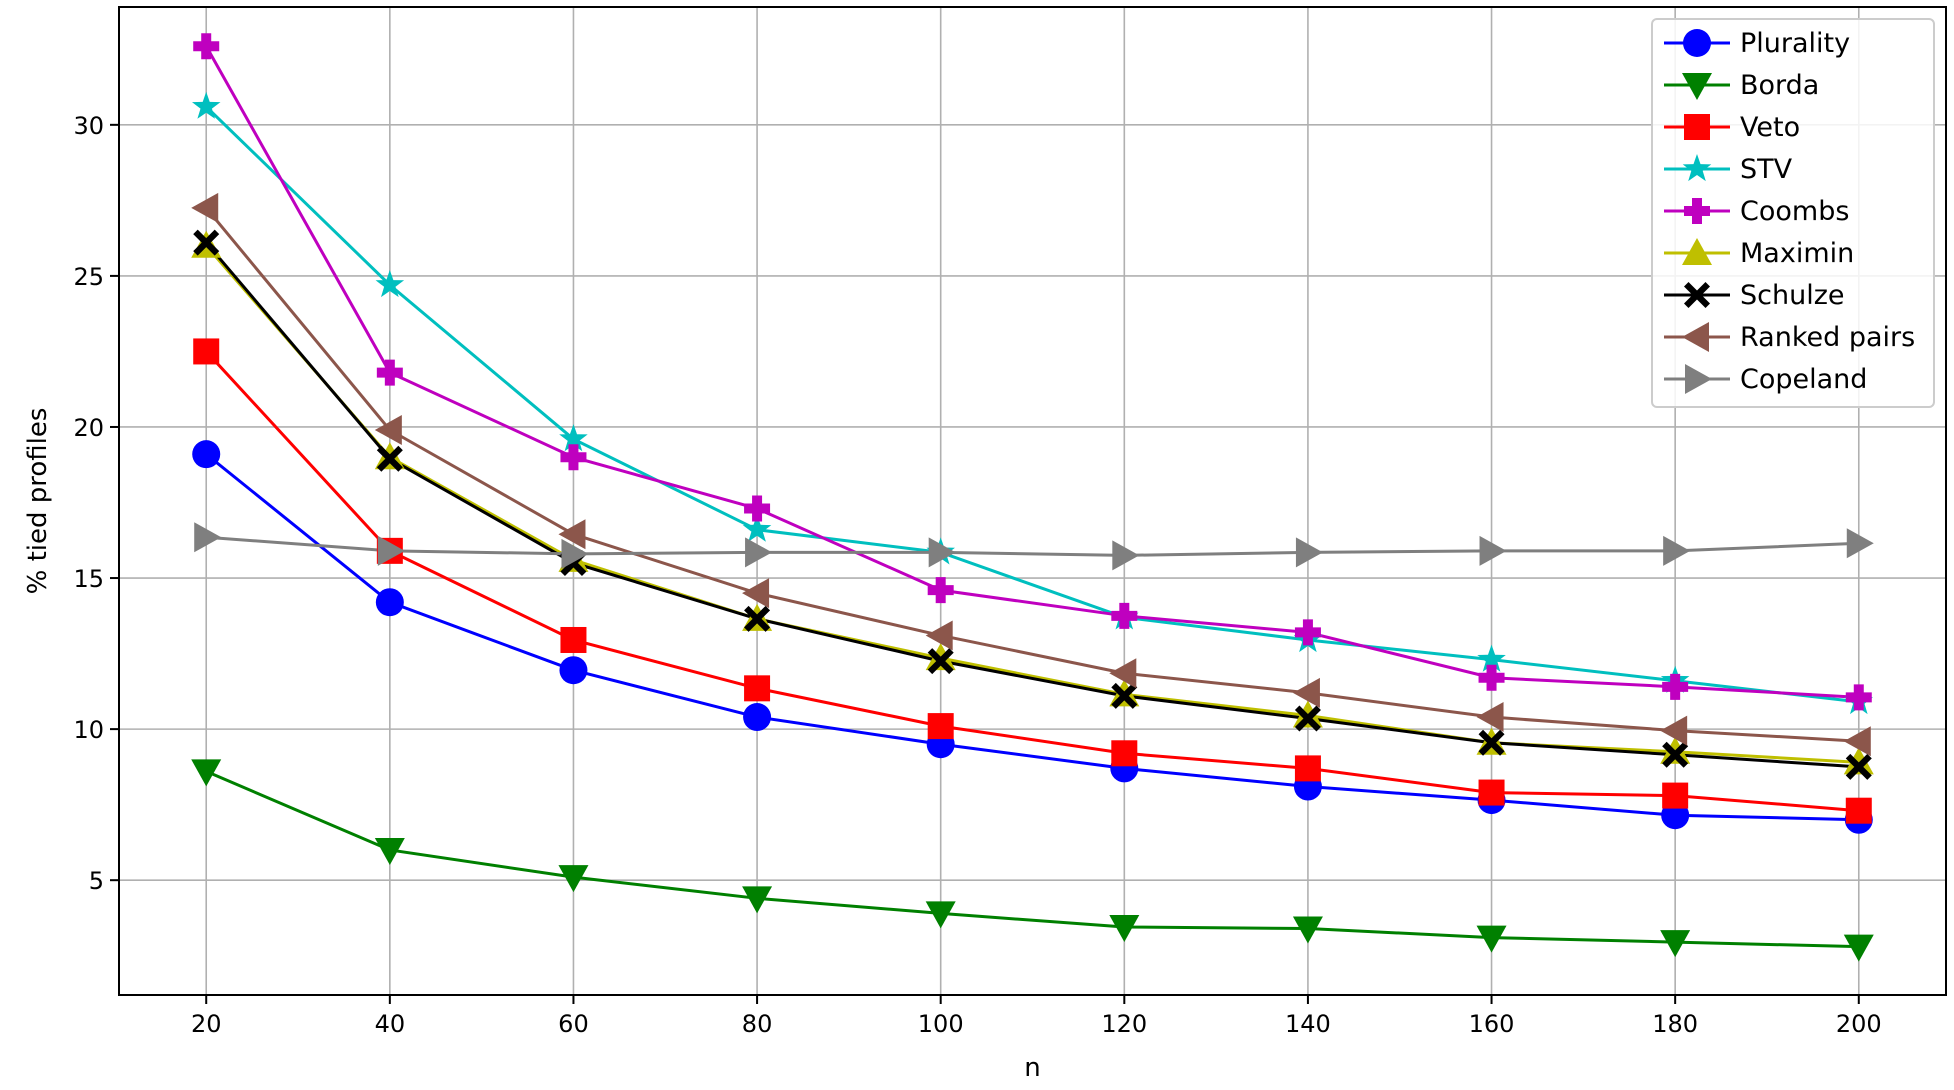 This screenshot has height=1090, width=1954. Describe the element at coordinates (1766, 169) in the screenshot. I see `legend-label: STV` at that location.